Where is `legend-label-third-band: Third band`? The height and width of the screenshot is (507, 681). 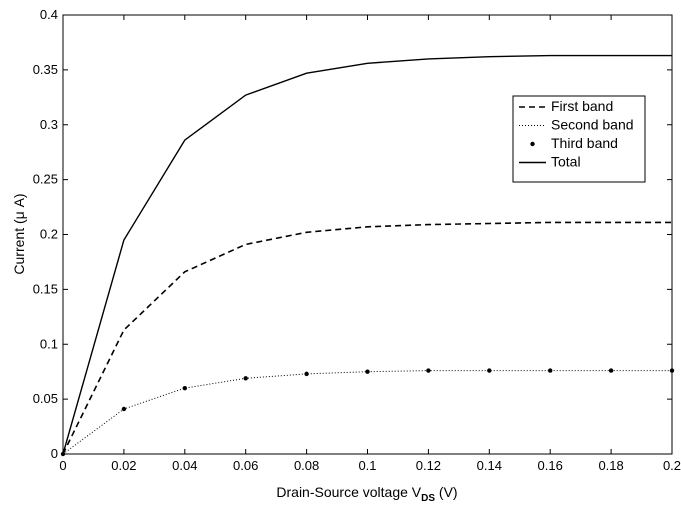
legend-label-third-band: Third band is located at coordinates (584, 143).